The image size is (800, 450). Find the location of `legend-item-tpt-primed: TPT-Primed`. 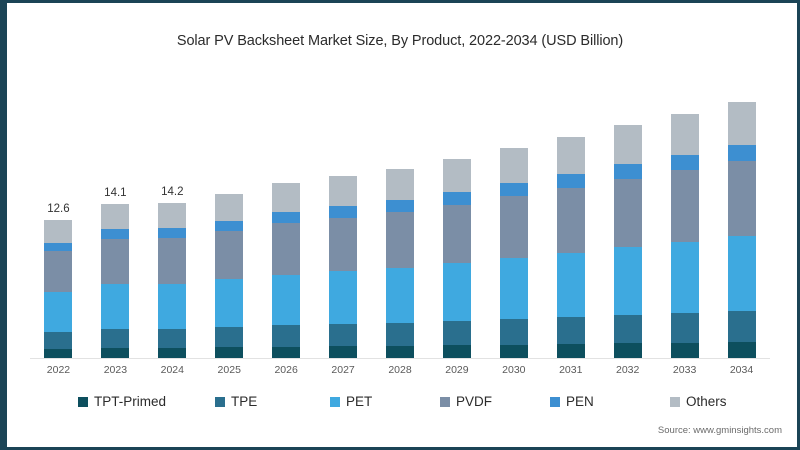

legend-item-tpt-primed: TPT-Primed is located at coordinates (122, 401).